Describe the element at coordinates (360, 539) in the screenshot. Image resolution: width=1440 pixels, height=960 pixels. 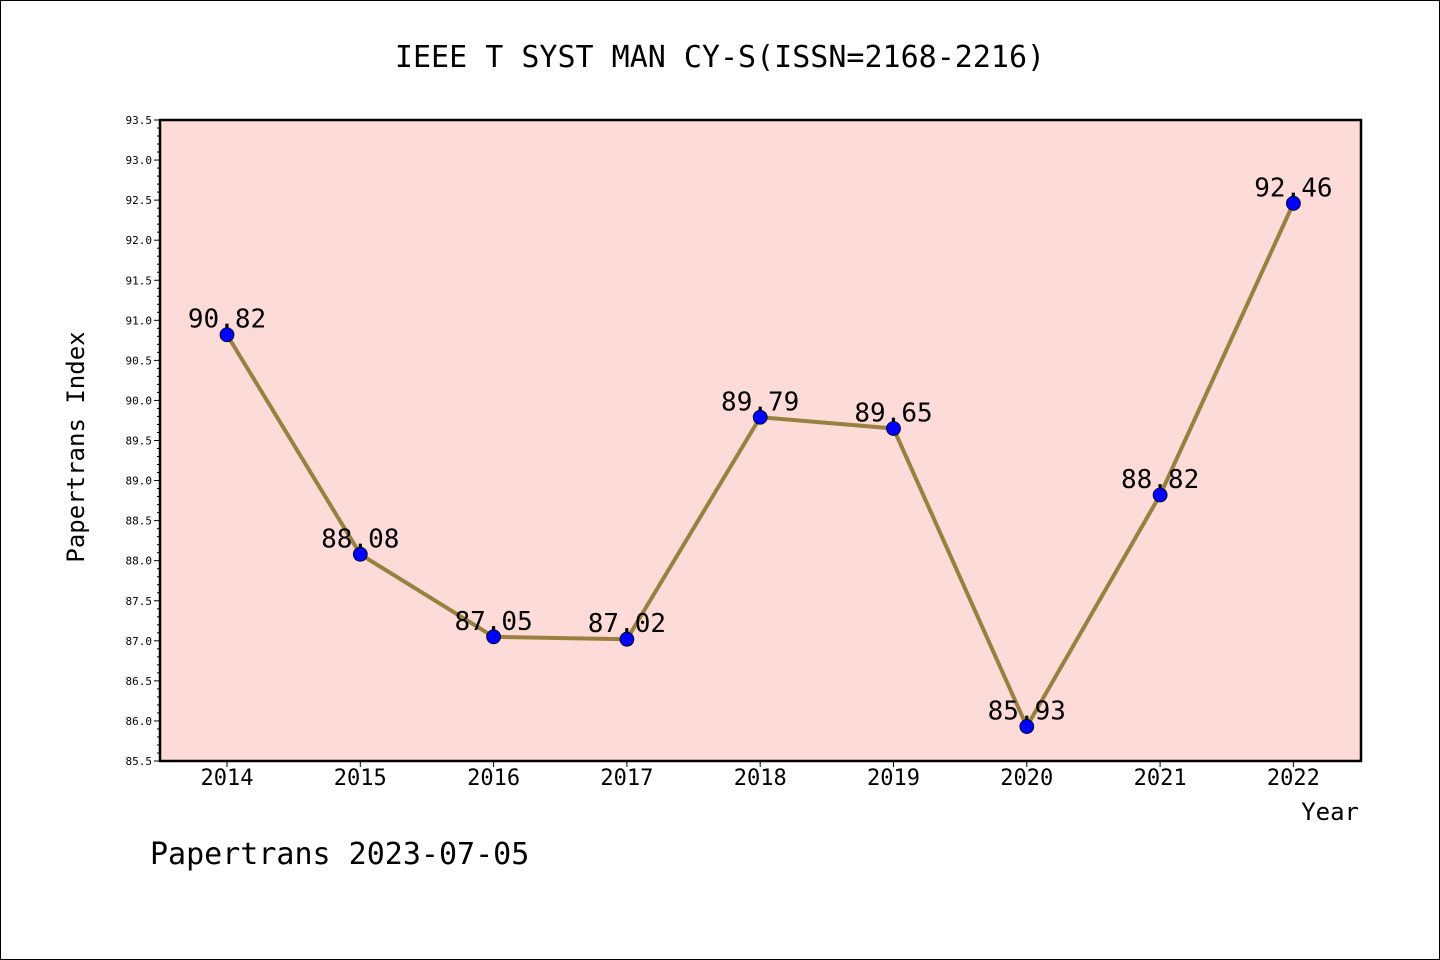
I see `data-label: 88.08` at that location.